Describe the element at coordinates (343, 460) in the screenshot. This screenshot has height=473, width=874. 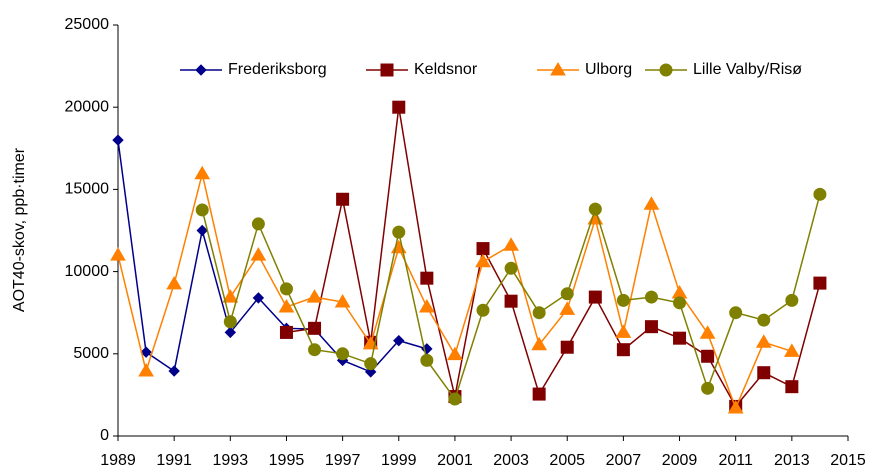
I see `x-tick-label: 1997` at that location.